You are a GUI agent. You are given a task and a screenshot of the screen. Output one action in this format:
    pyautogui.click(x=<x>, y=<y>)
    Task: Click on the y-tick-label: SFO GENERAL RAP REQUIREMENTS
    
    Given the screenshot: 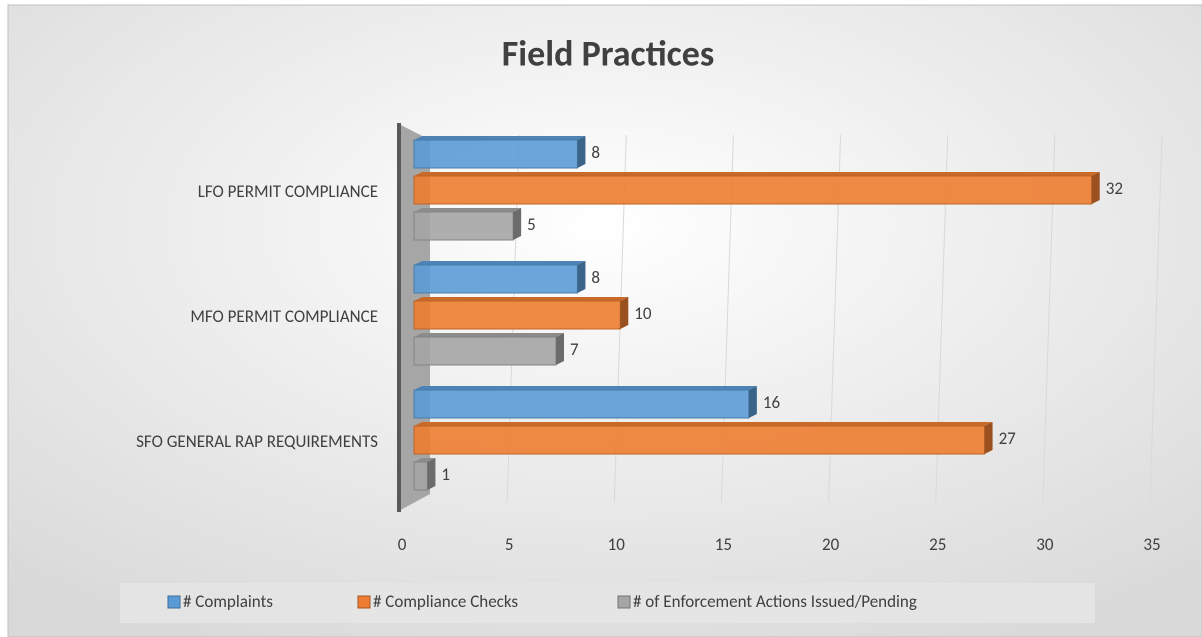 What is the action you would take?
    pyautogui.click(x=257, y=441)
    